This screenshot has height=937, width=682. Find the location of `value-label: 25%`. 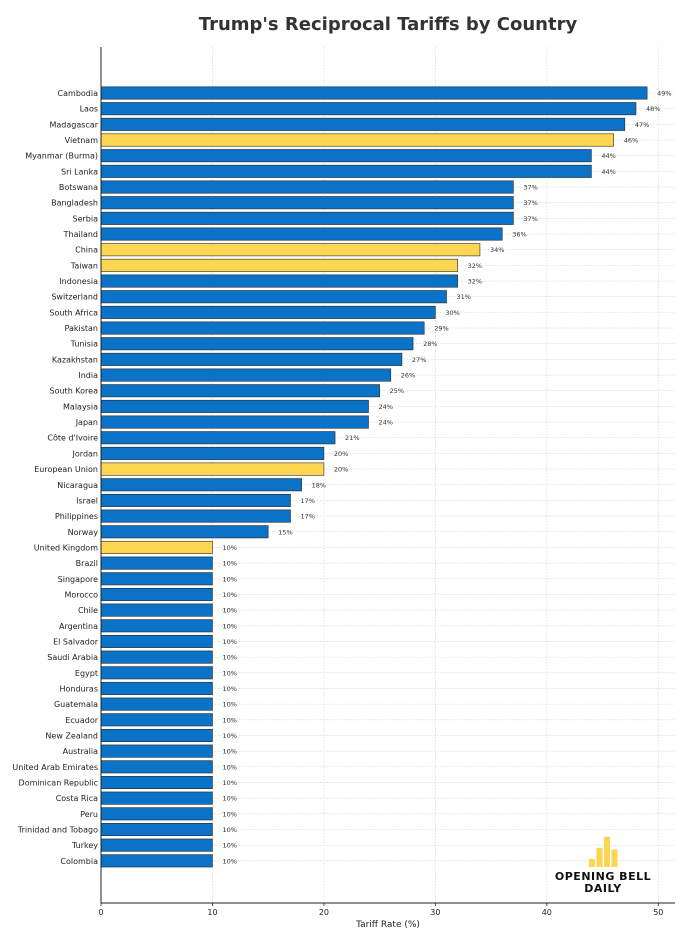

value-label: 25% is located at coordinates (397, 391).